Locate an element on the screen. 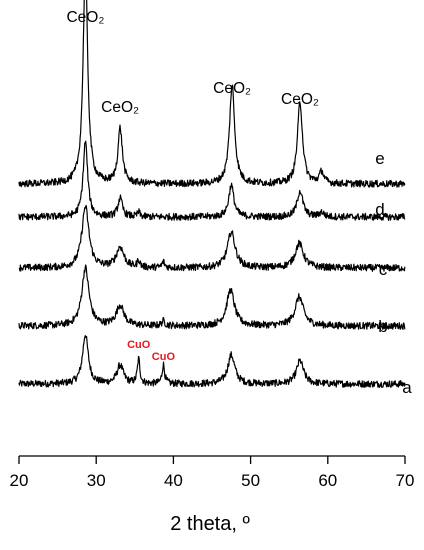 This screenshot has width=424, height=550. x-axis: 20 30 40 50 60 70 is located at coordinates (212, 472).